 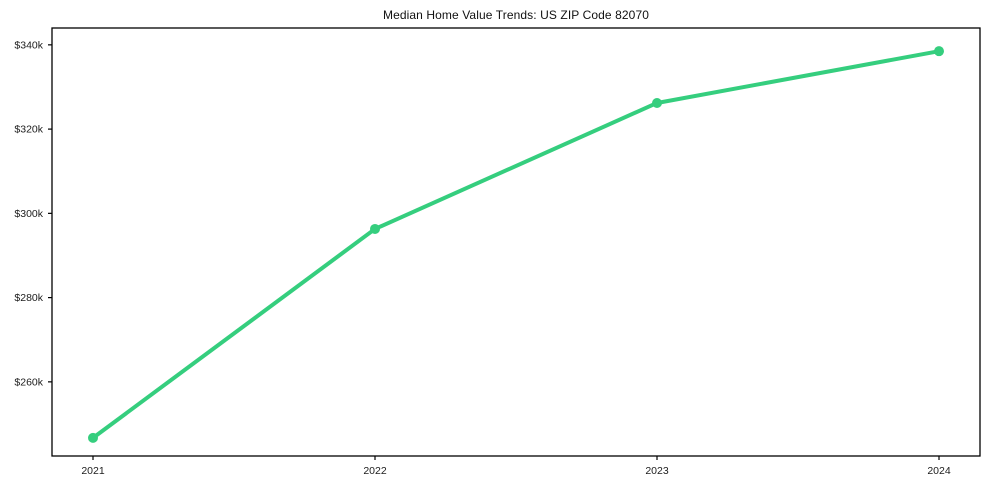 I want to click on y-tick-label: $320k, so click(x=28, y=130).